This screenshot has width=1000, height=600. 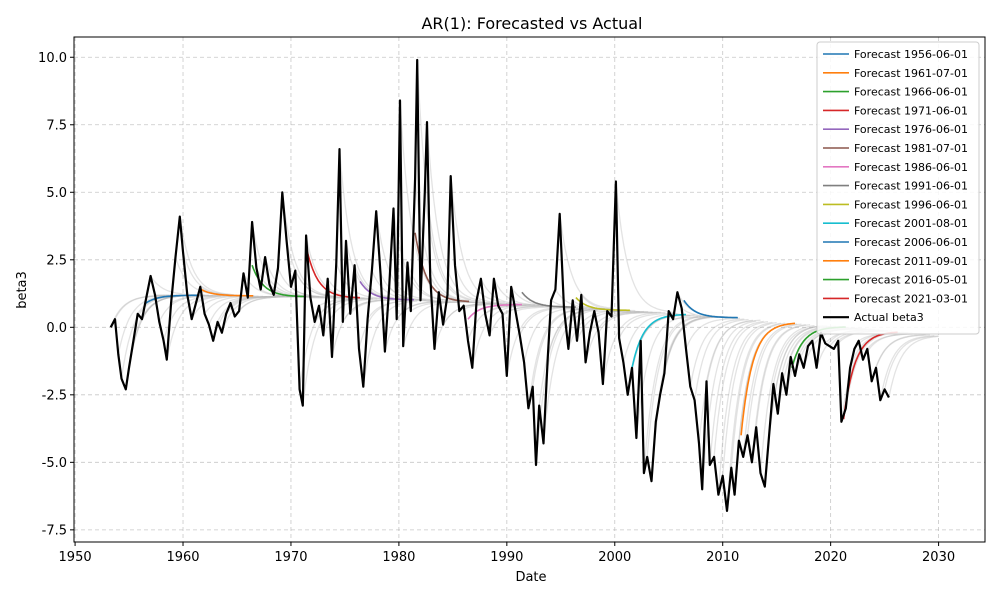 What do you see at coordinates (911, 129) in the screenshot?
I see `legend-label: Forecast 1976-06-01` at bounding box center [911, 129].